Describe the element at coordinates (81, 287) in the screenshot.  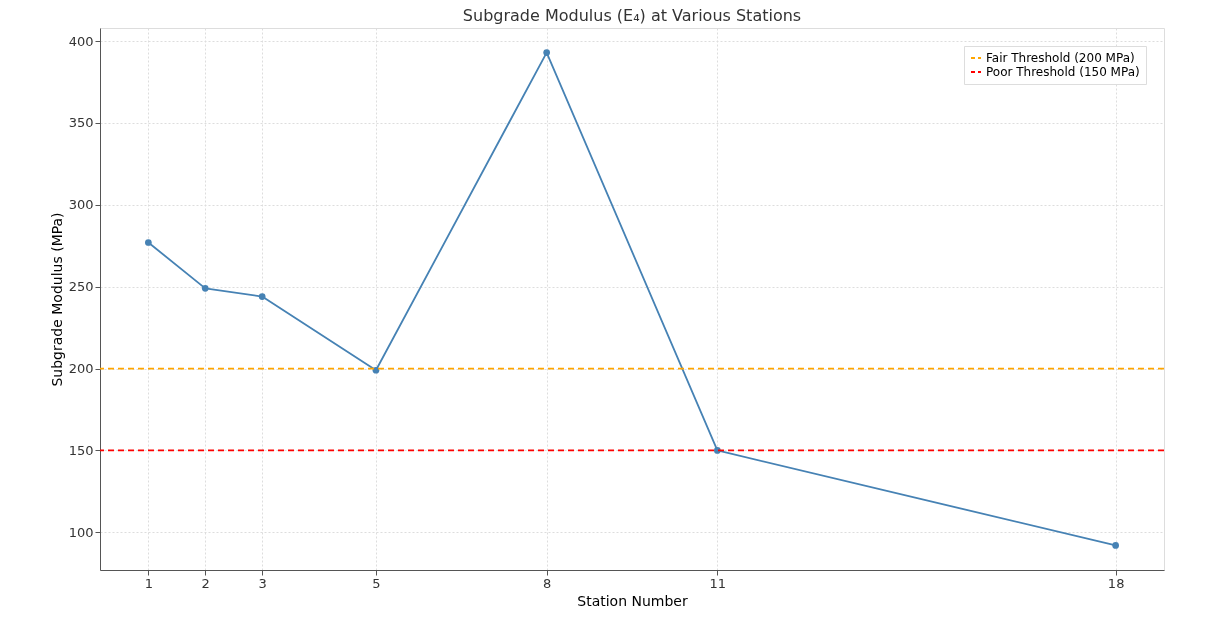
I see `y-tick-label: 250` at that location.